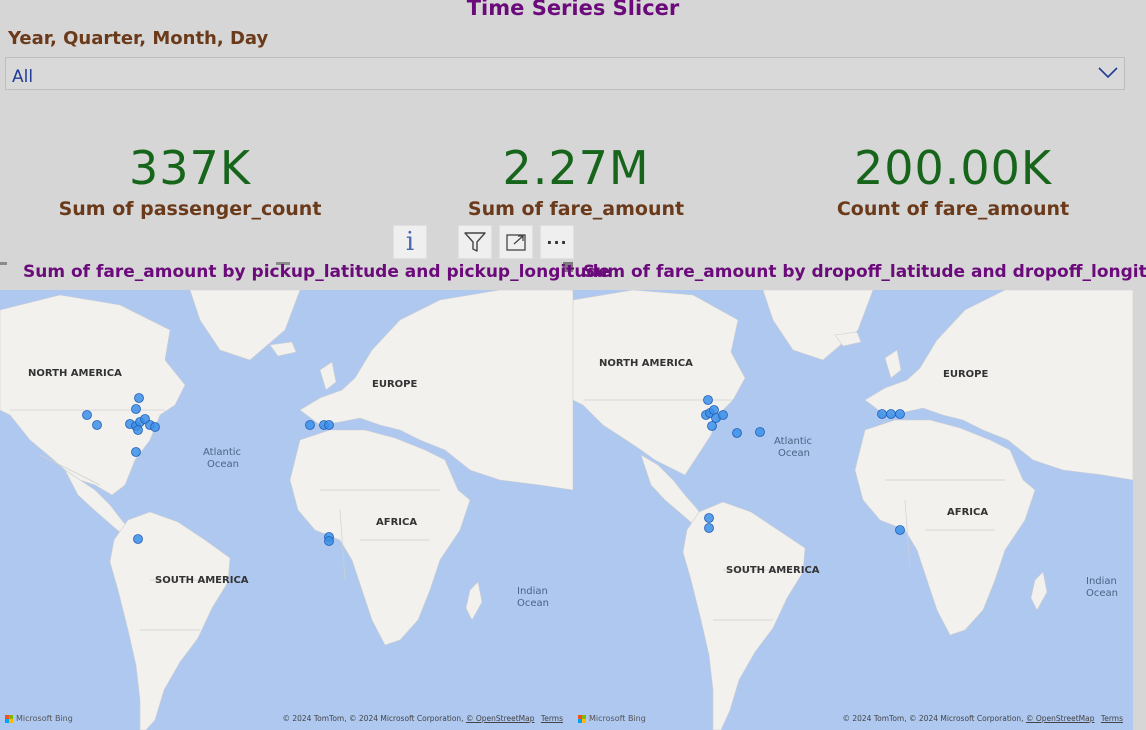  Describe the element at coordinates (576, 168) in the screenshot. I see `card-value: 2.27M` at that location.